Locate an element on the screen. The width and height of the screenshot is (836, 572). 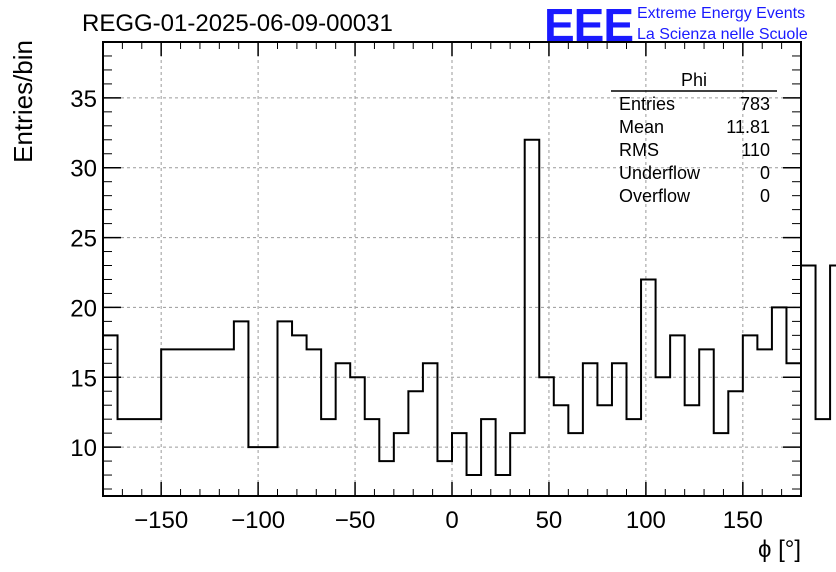
y-tick-label: 25 is located at coordinates (83, 239).